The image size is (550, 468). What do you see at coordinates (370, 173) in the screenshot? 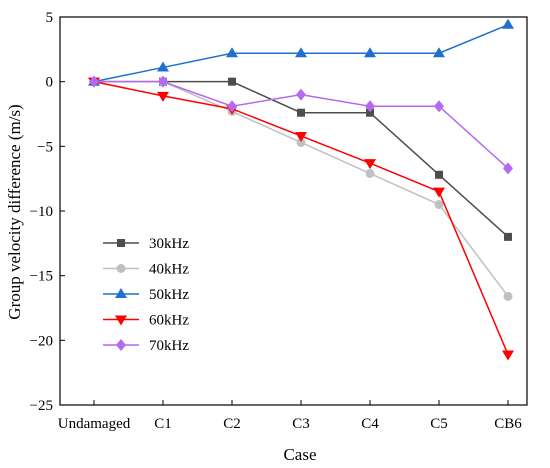
I see `point-40kHz-C4` at bounding box center [370, 173].